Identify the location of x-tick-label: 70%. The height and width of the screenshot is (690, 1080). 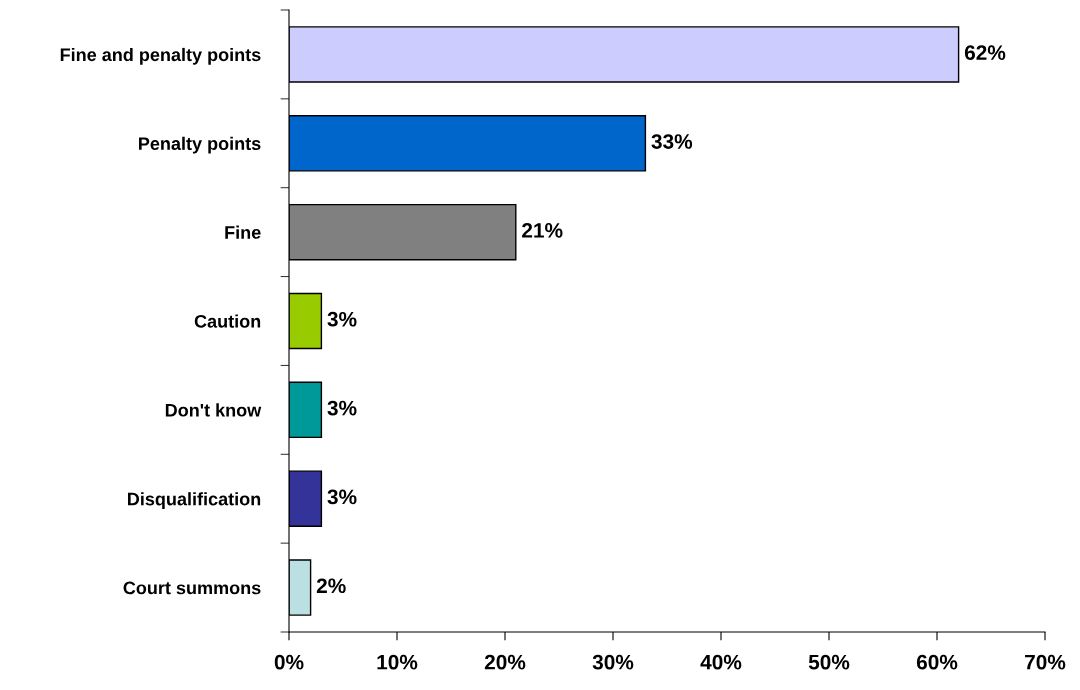
(1045, 662).